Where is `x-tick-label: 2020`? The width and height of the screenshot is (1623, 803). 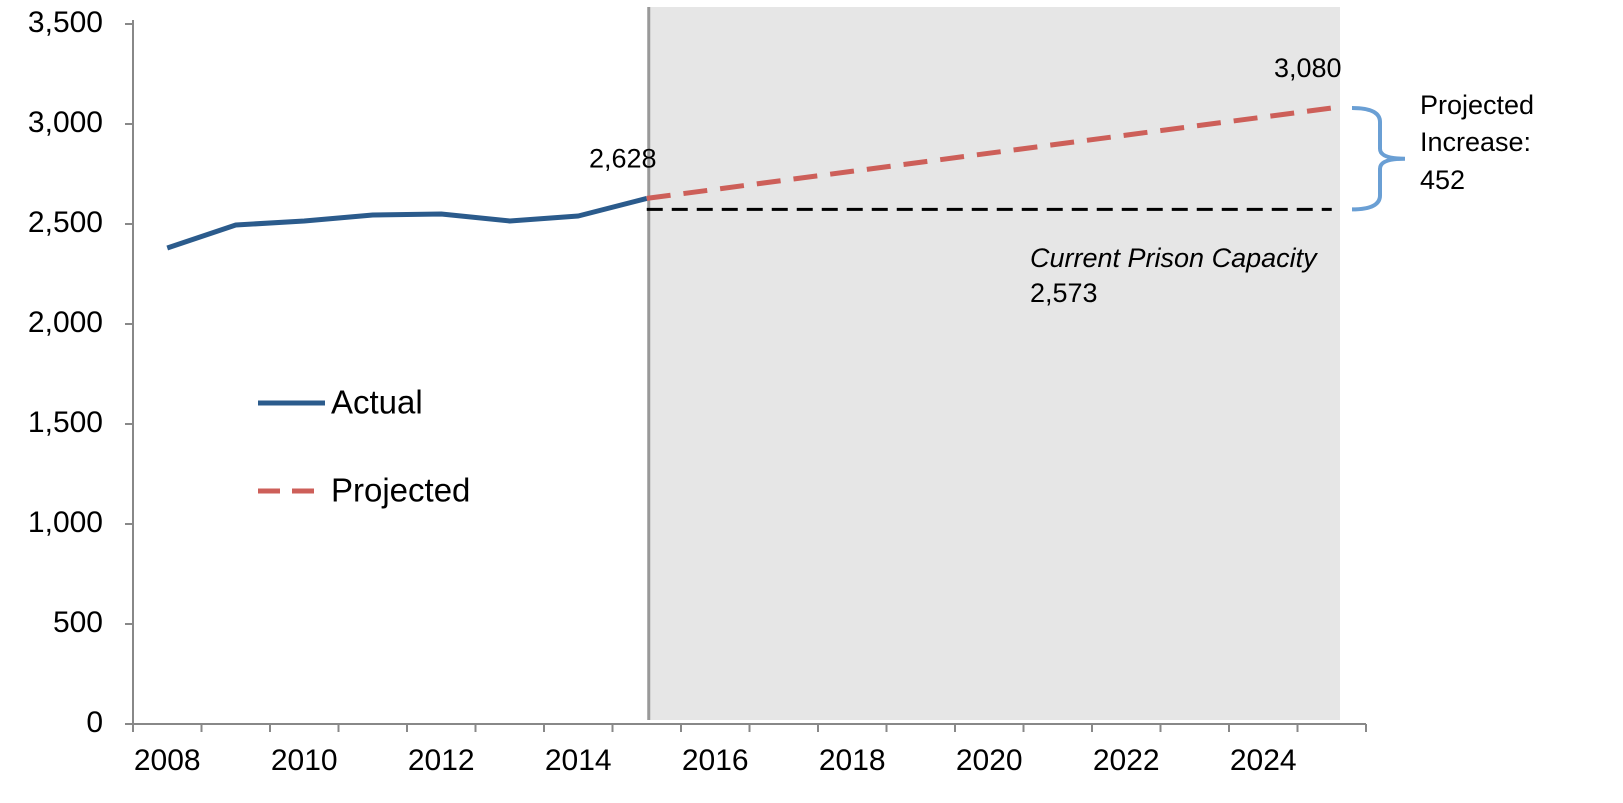 x-tick-label: 2020 is located at coordinates (989, 760).